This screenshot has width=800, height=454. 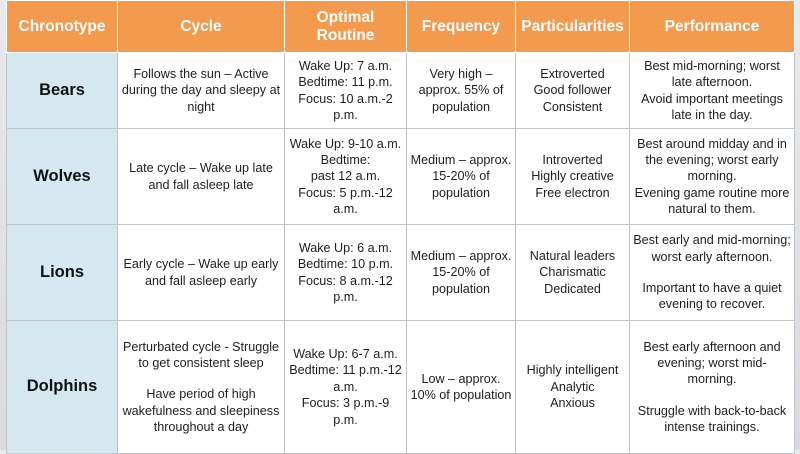 I want to click on cell-line: past 12 a.m., so click(x=345, y=176).